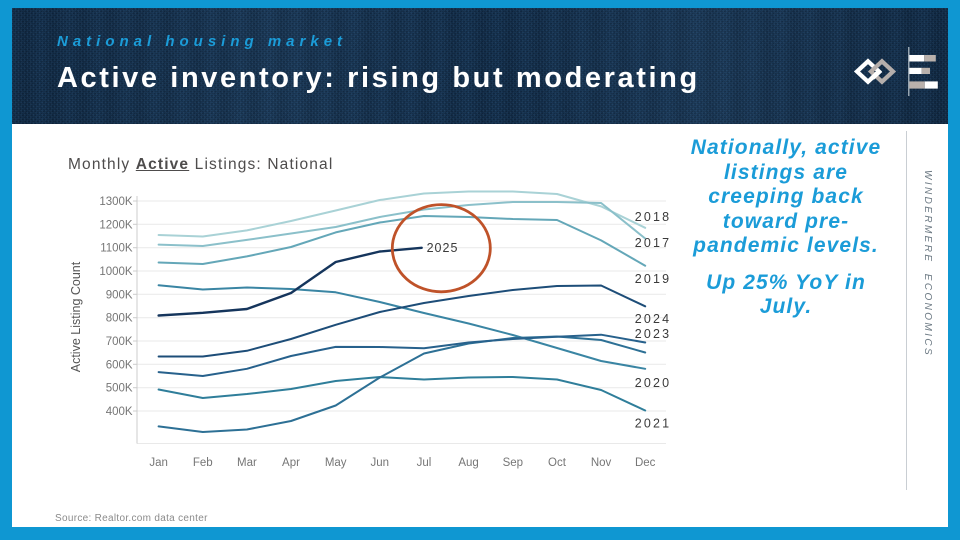 Image resolution: width=960 pixels, height=540 pixels. Describe the element at coordinates (119, 342) in the screenshot. I see `svg-text: 700K` at that location.